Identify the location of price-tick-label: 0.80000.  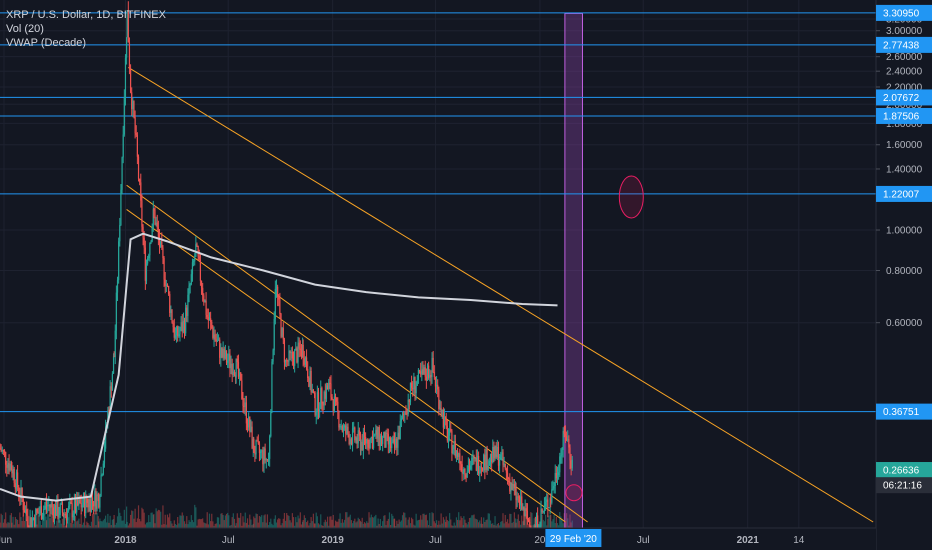
(904, 271).